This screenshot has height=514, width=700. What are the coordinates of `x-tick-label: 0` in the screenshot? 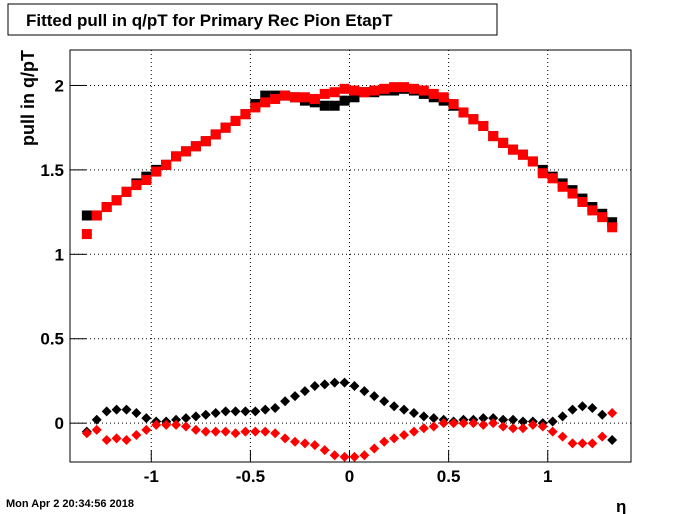 It's located at (349, 476).